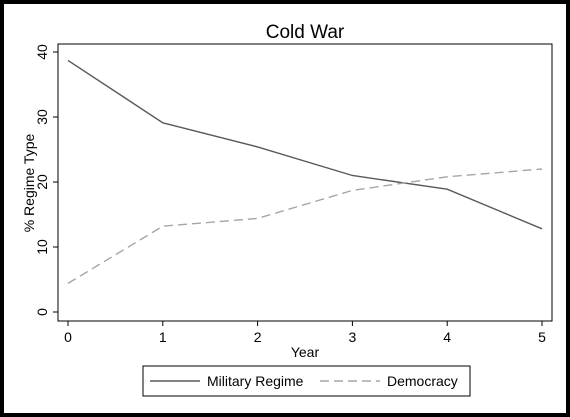  Describe the element at coordinates (353, 337) in the screenshot. I see `x-tick-label: 3` at that location.